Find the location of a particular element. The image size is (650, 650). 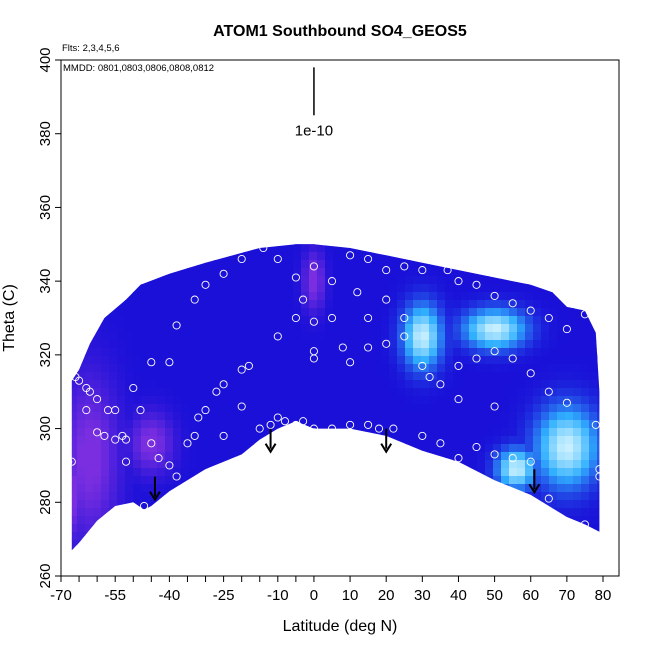

x-tick-label: -40 is located at coordinates (170, 595).